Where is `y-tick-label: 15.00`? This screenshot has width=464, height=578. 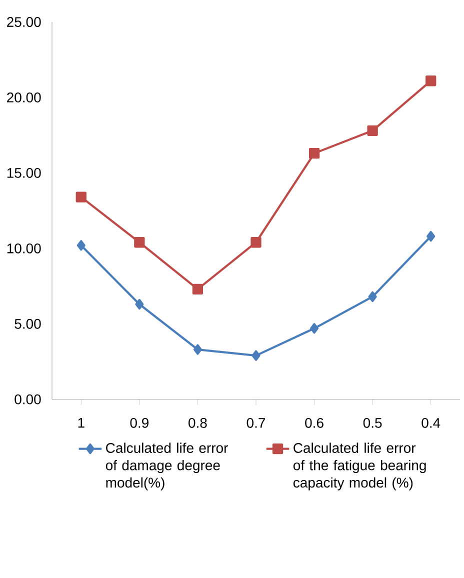 y-tick-label: 15.00 is located at coordinates (24, 173).